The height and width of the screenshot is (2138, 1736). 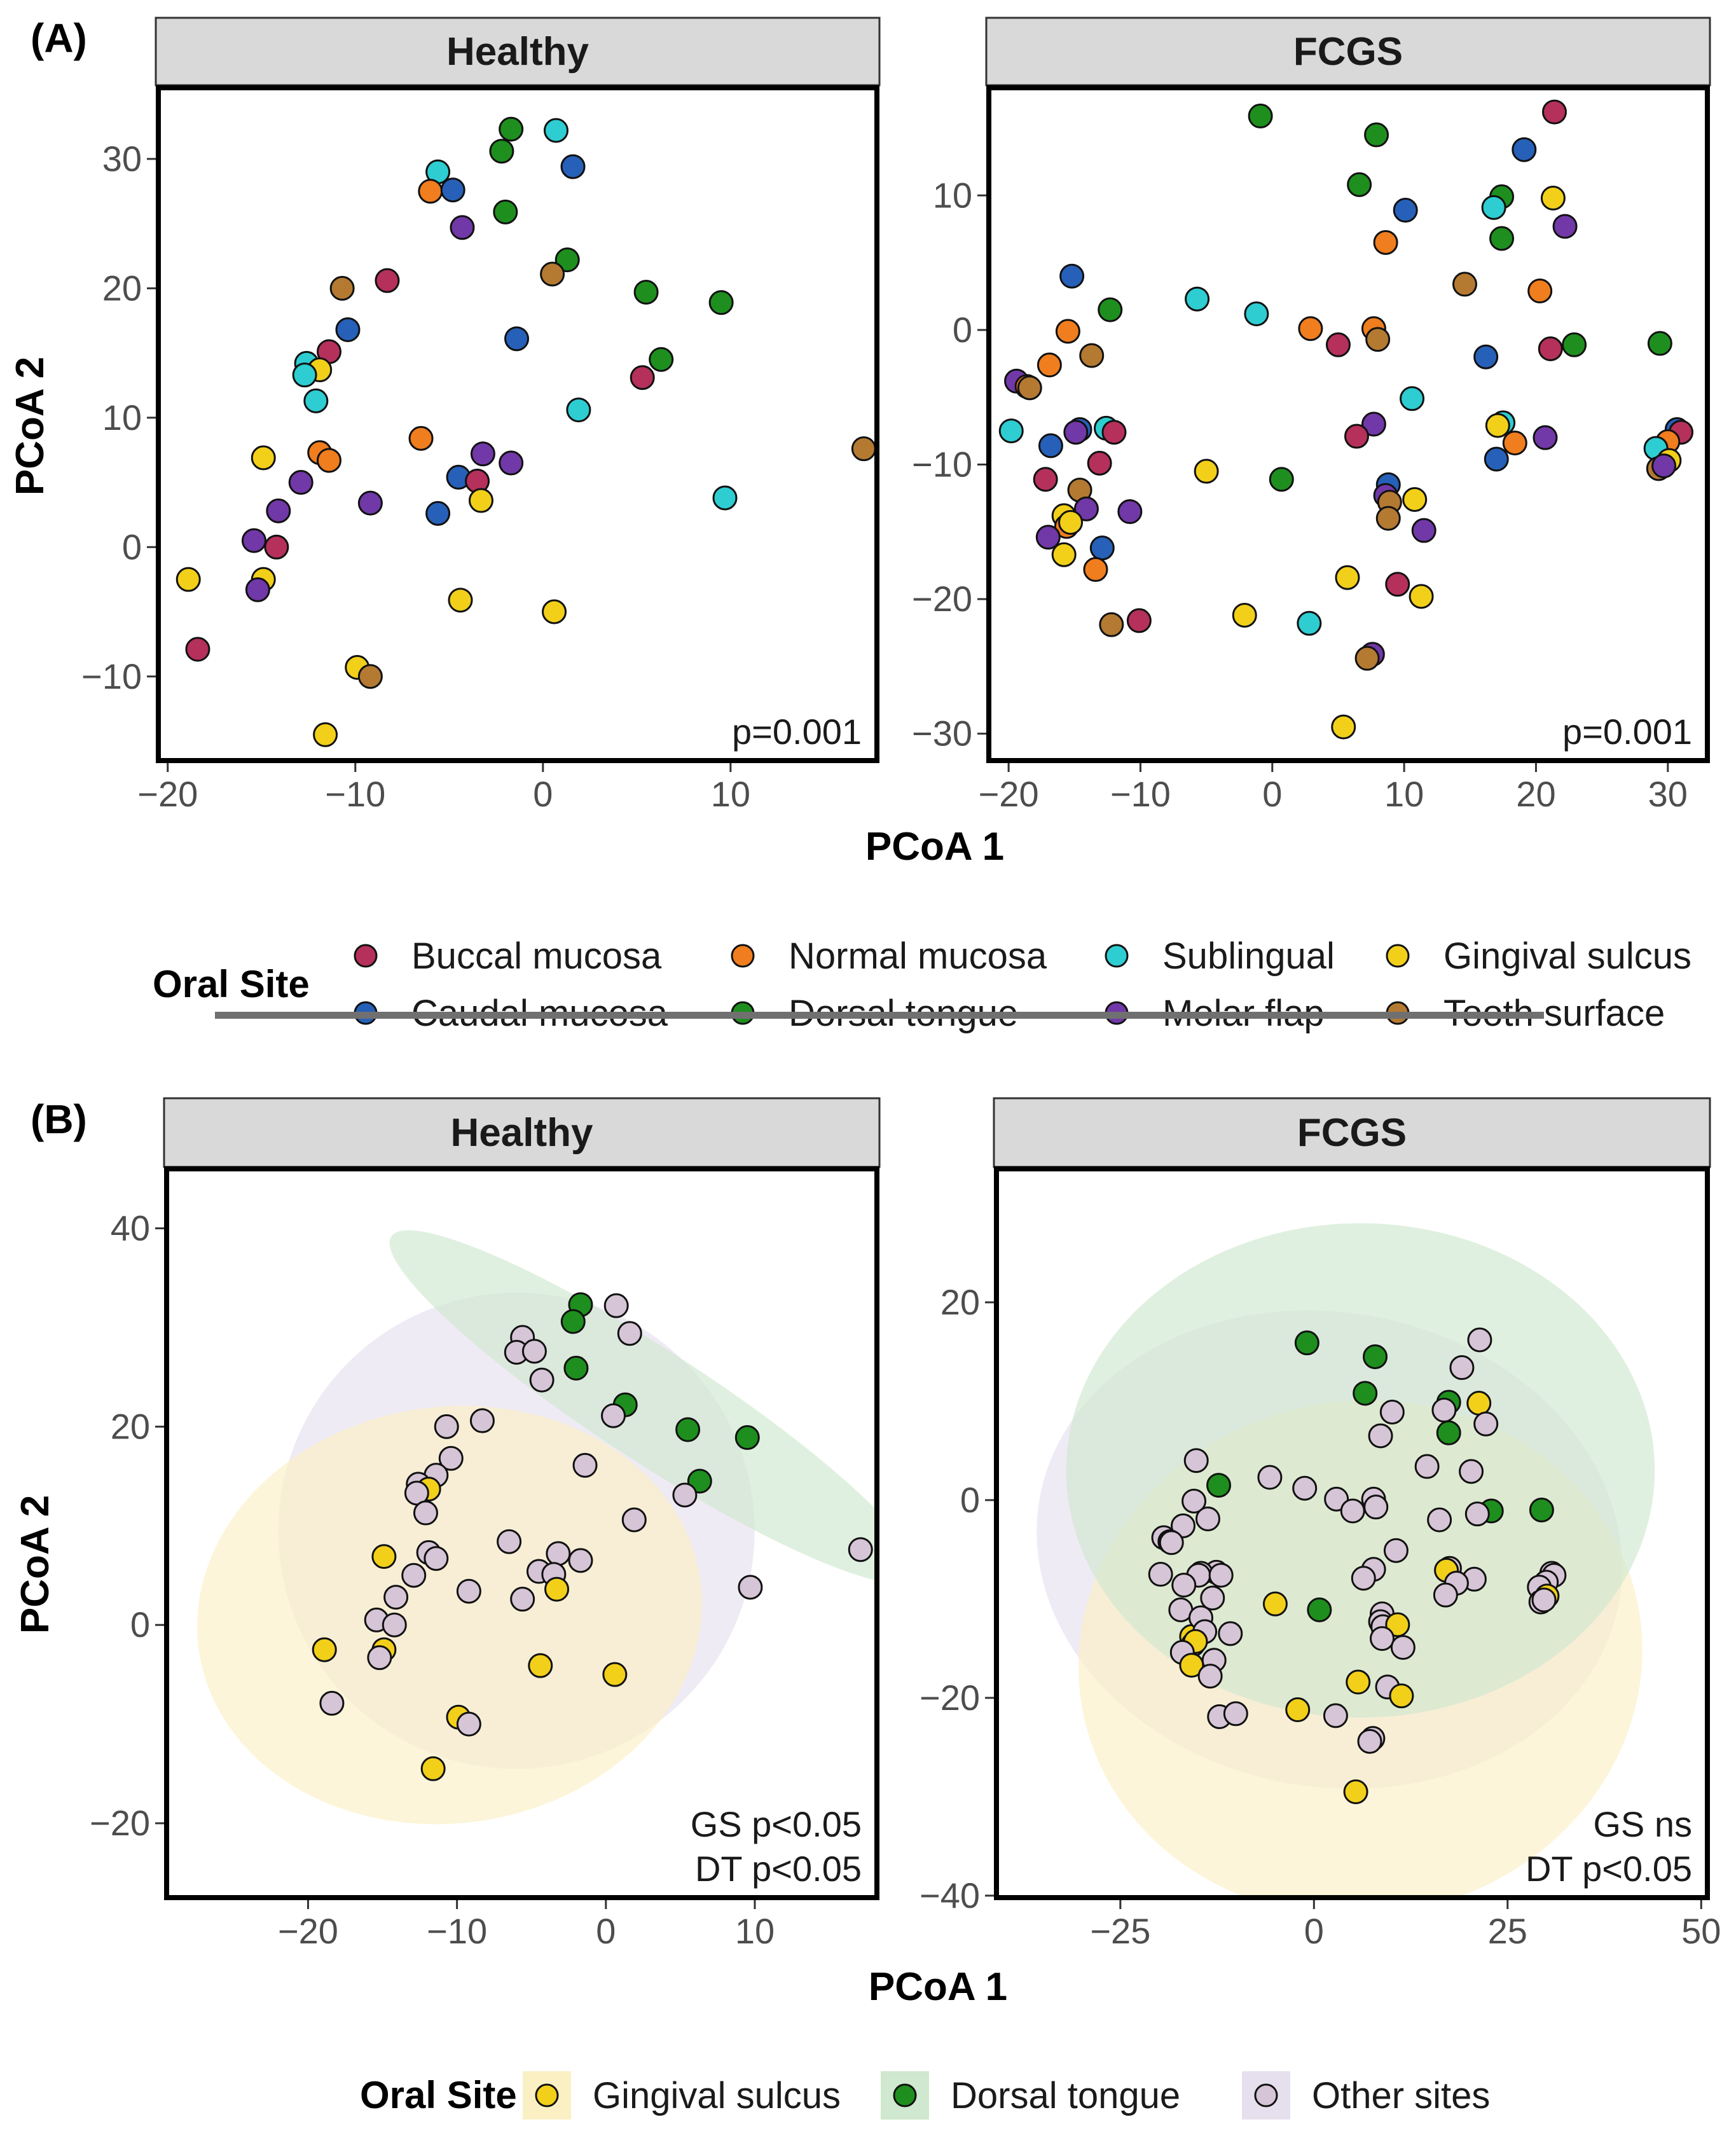 What do you see at coordinates (633, 1406) in the screenshot?
I see `ellipse-dorsal-tongue` at bounding box center [633, 1406].